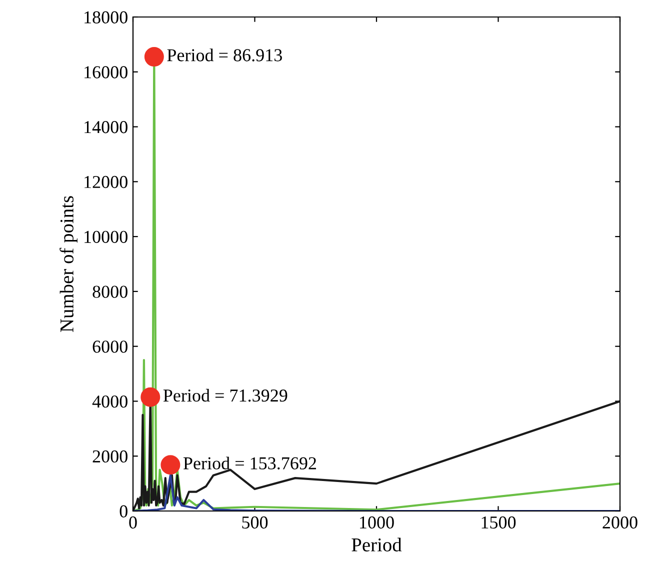 Image resolution: width=647 pixels, height=573 pixels. I want to click on y-tick-label: 16000, so click(106, 72).